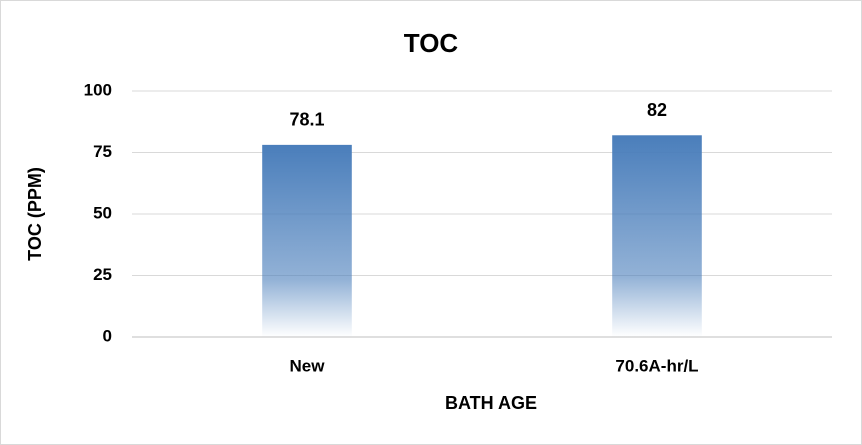 Image resolution: width=862 pixels, height=445 pixels. What do you see at coordinates (491, 403) in the screenshot?
I see `x-axis-title: BATH AGE` at bounding box center [491, 403].